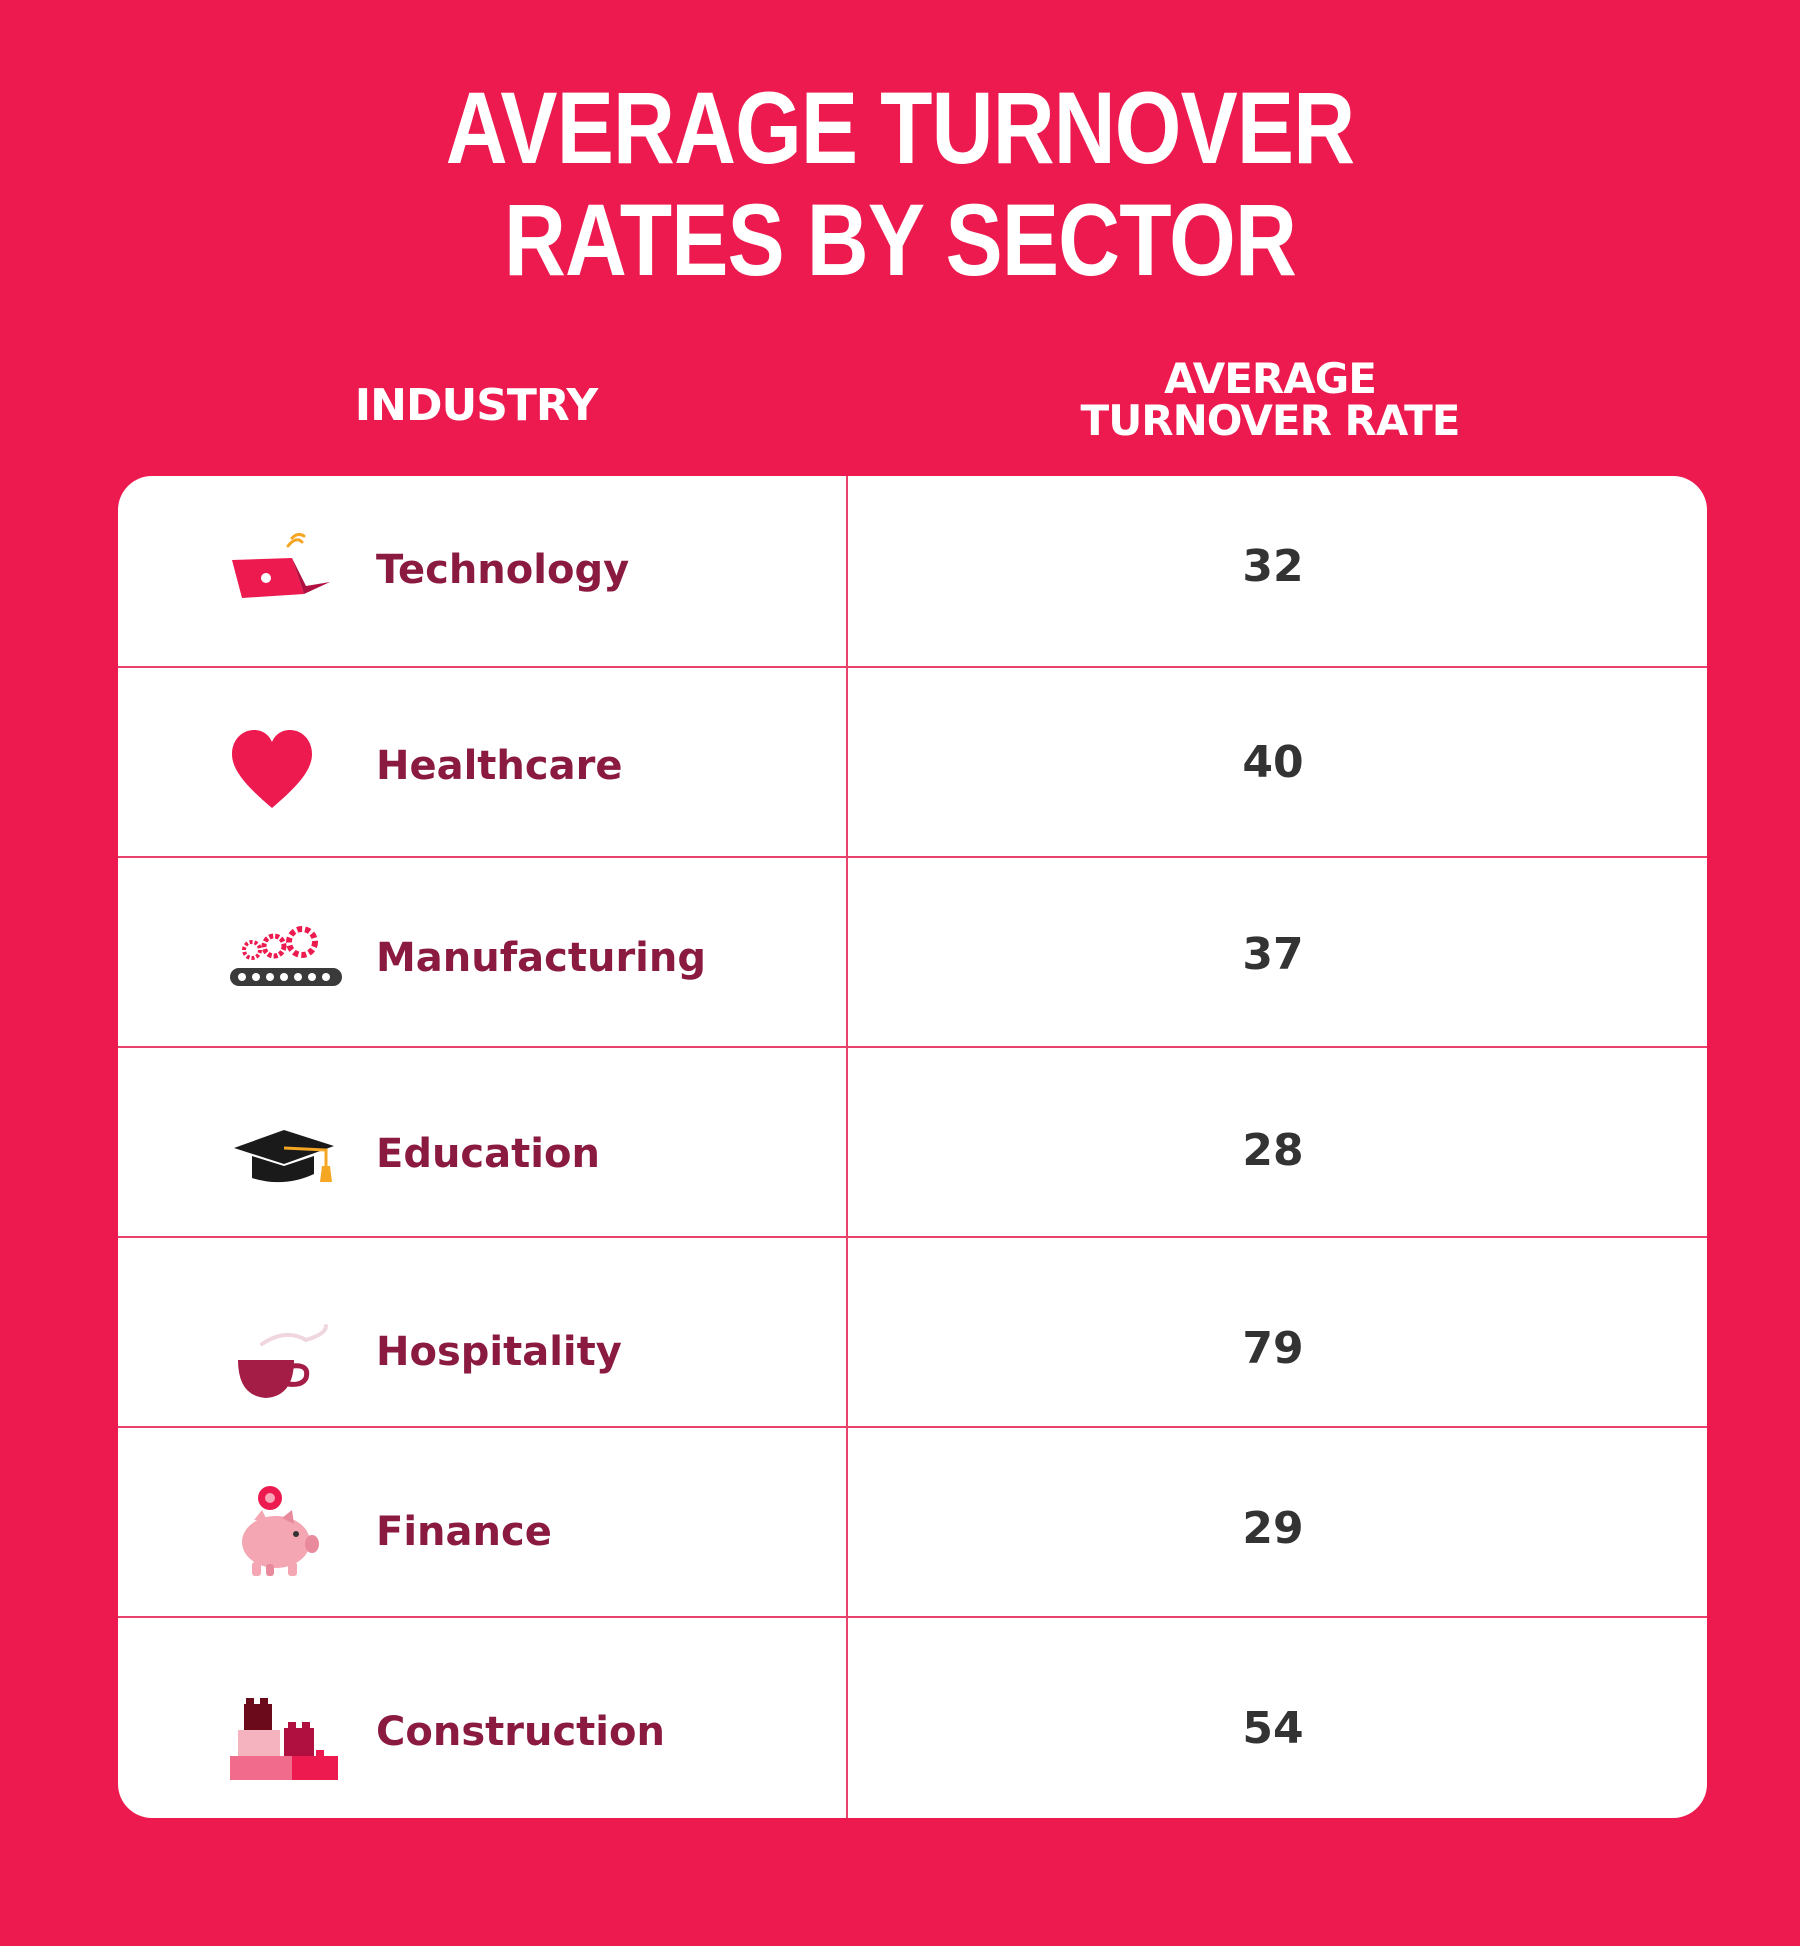 The height and width of the screenshot is (1946, 1800). Describe the element at coordinates (1270, 378) in the screenshot. I see `rate-header-line-1: AVERAGE` at that location.